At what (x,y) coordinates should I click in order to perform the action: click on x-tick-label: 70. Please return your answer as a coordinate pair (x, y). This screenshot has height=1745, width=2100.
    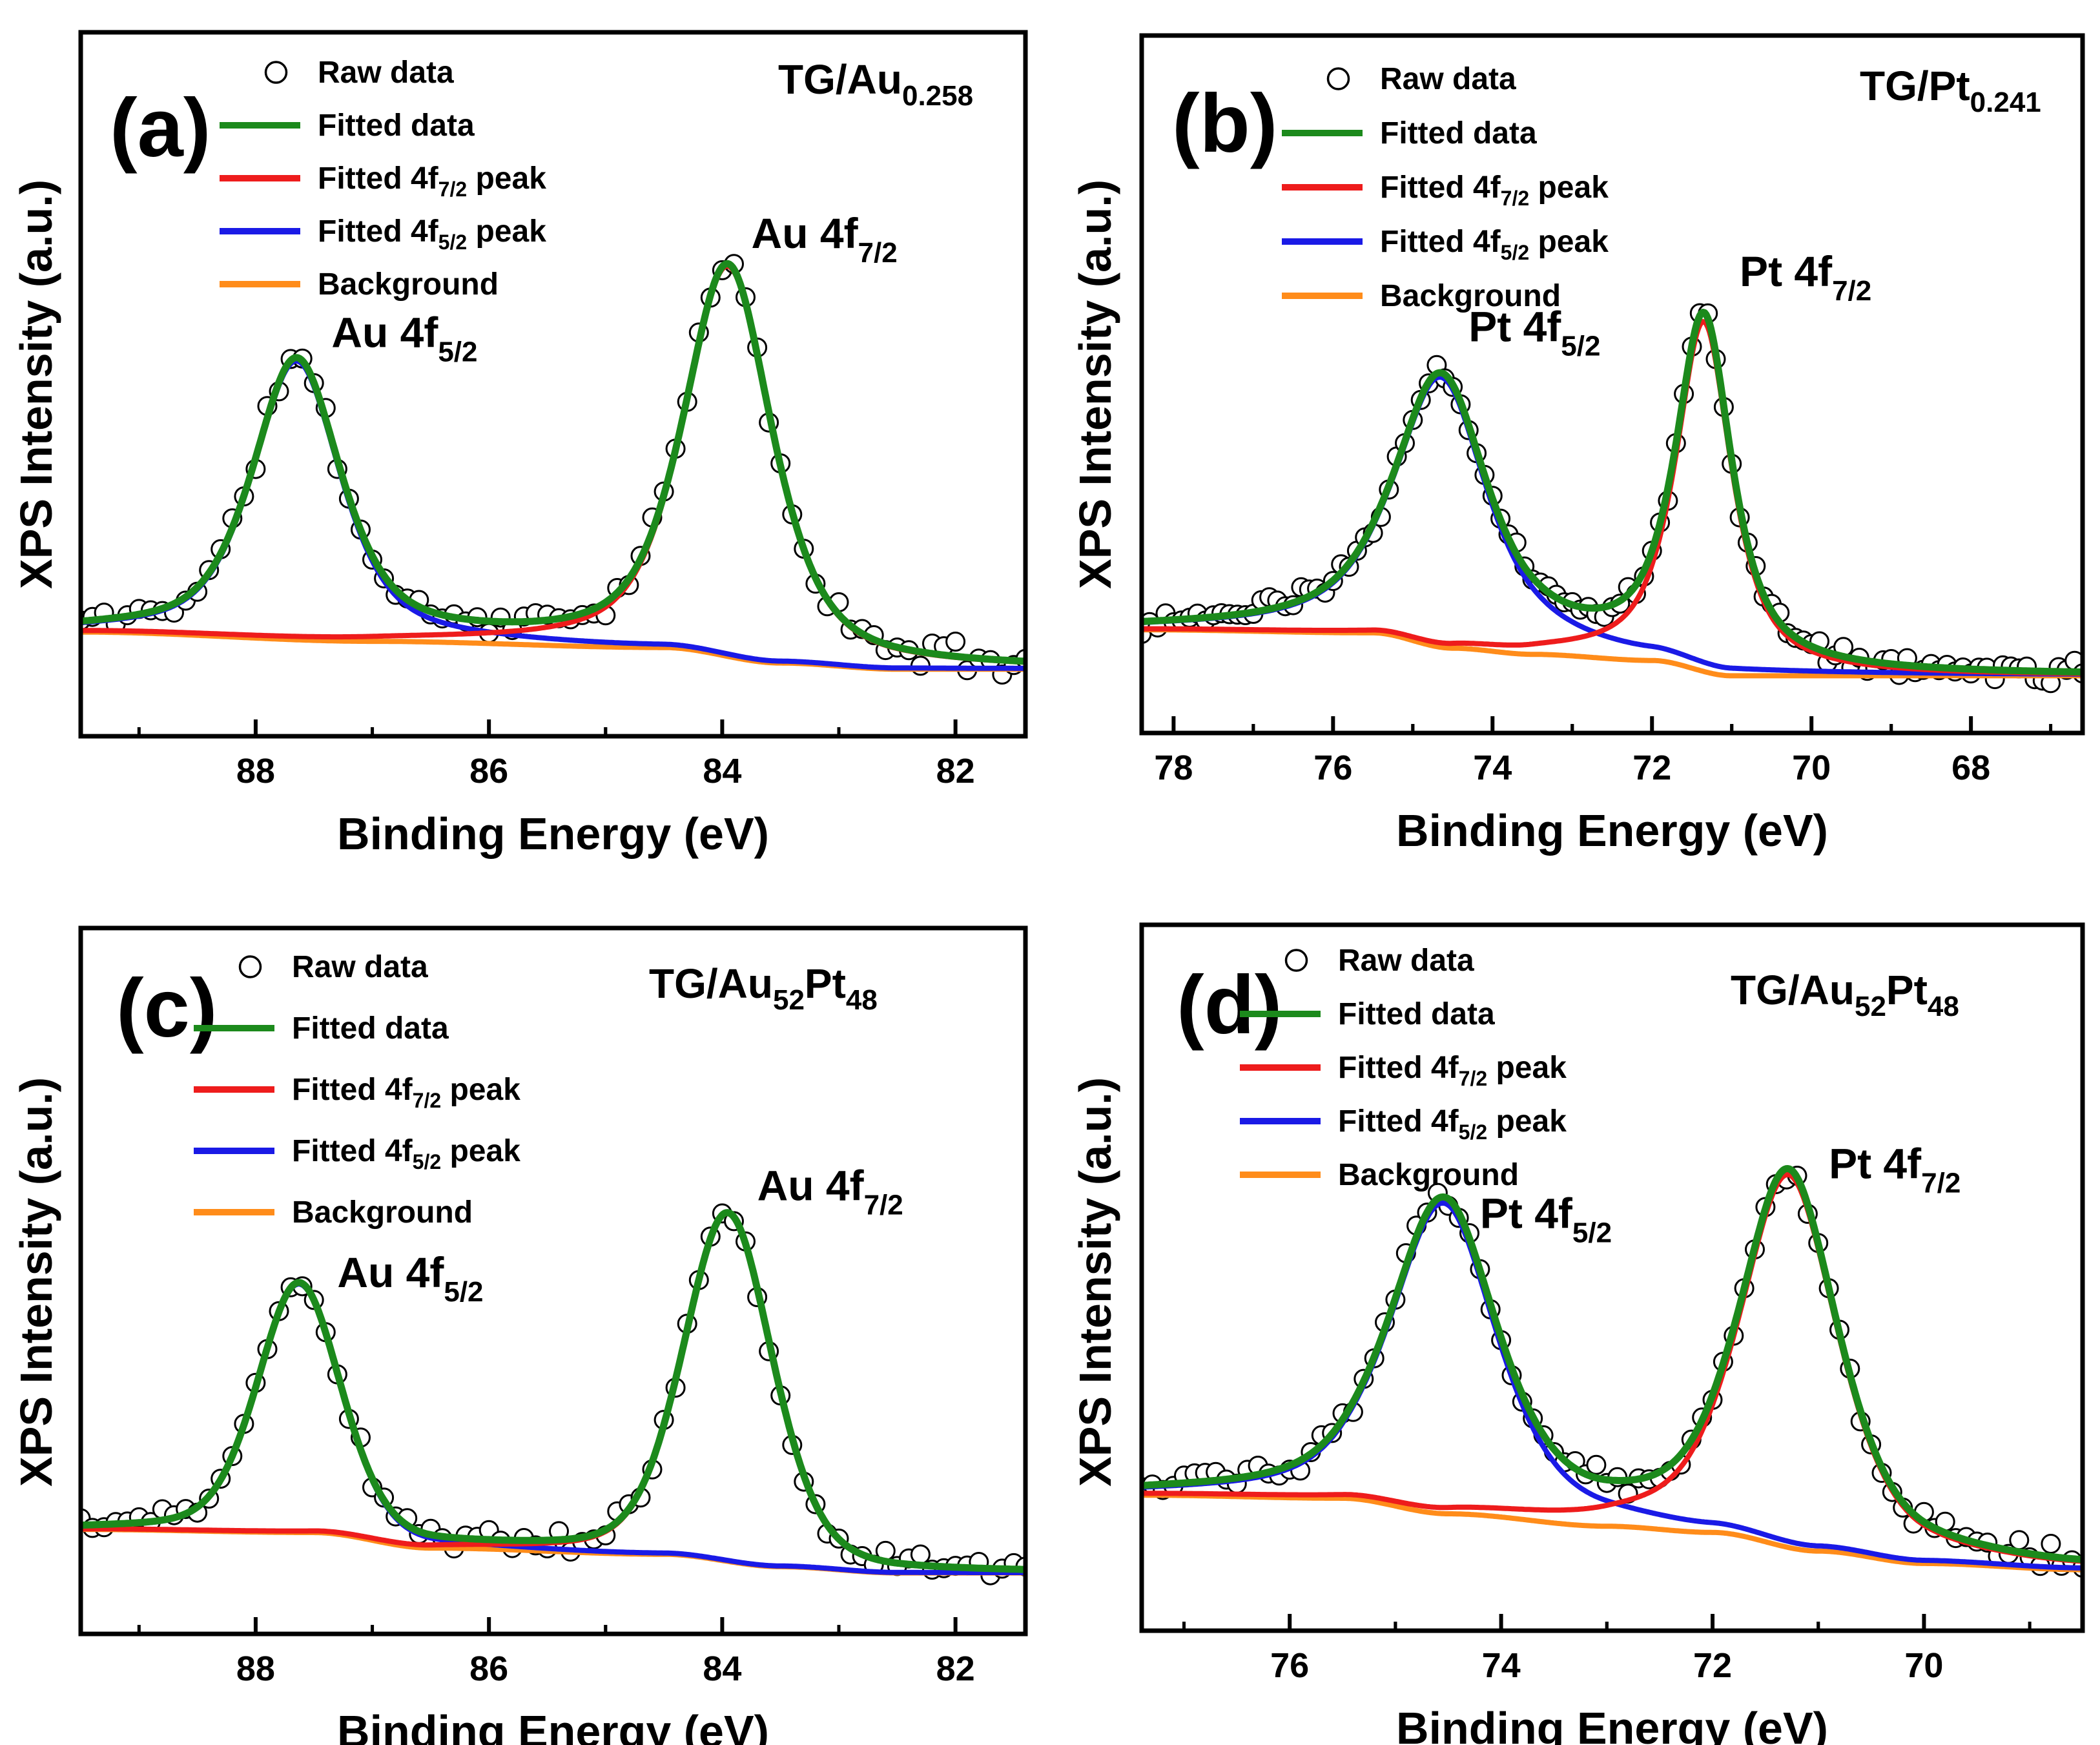
    Looking at the image, I should click on (1811, 768).